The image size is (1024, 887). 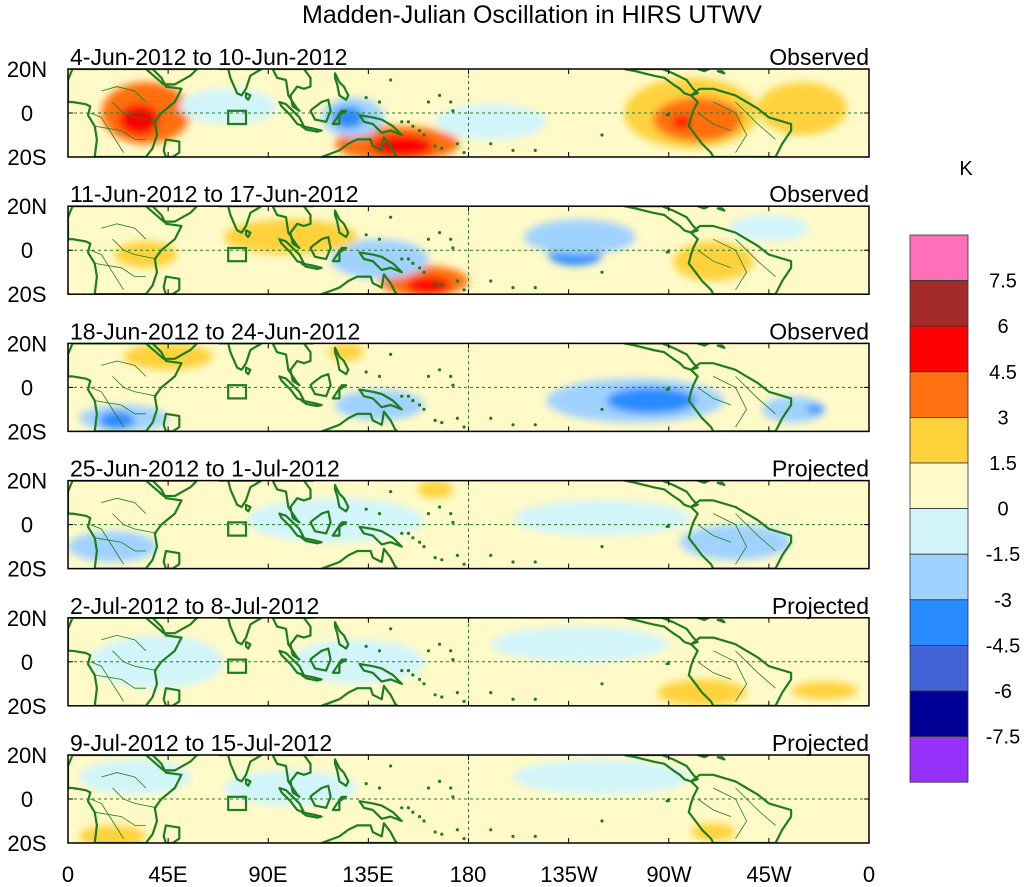 I want to click on colorbar-boxes, so click(x=939, y=508).